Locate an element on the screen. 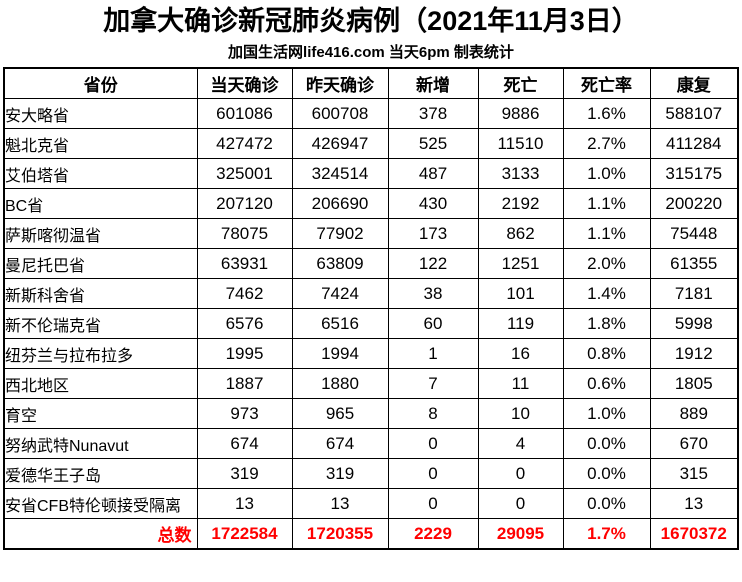 Image resolution: width=742 pixels, height=582 pixels. value-cell: 427472 is located at coordinates (244, 143).